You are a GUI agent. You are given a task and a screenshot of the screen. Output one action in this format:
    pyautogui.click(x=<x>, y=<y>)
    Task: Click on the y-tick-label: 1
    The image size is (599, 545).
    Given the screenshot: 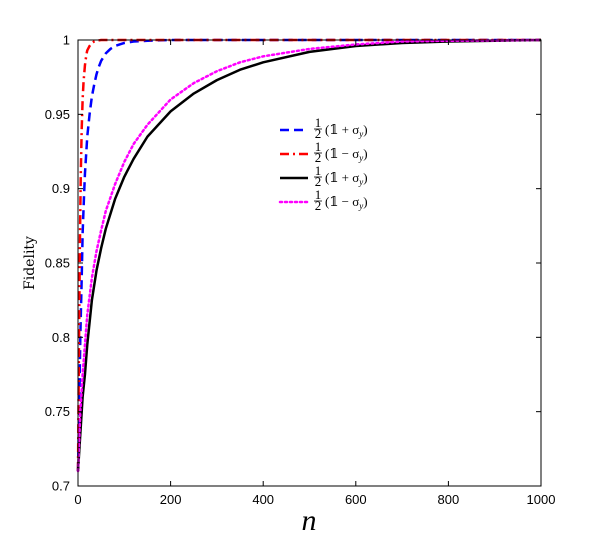 What is the action you would take?
    pyautogui.click(x=66, y=40)
    